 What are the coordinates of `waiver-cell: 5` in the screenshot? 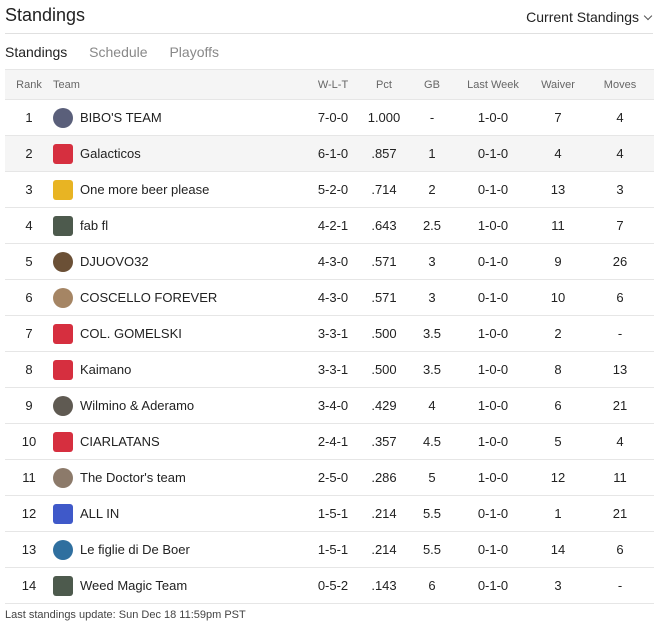 It's located at (558, 441).